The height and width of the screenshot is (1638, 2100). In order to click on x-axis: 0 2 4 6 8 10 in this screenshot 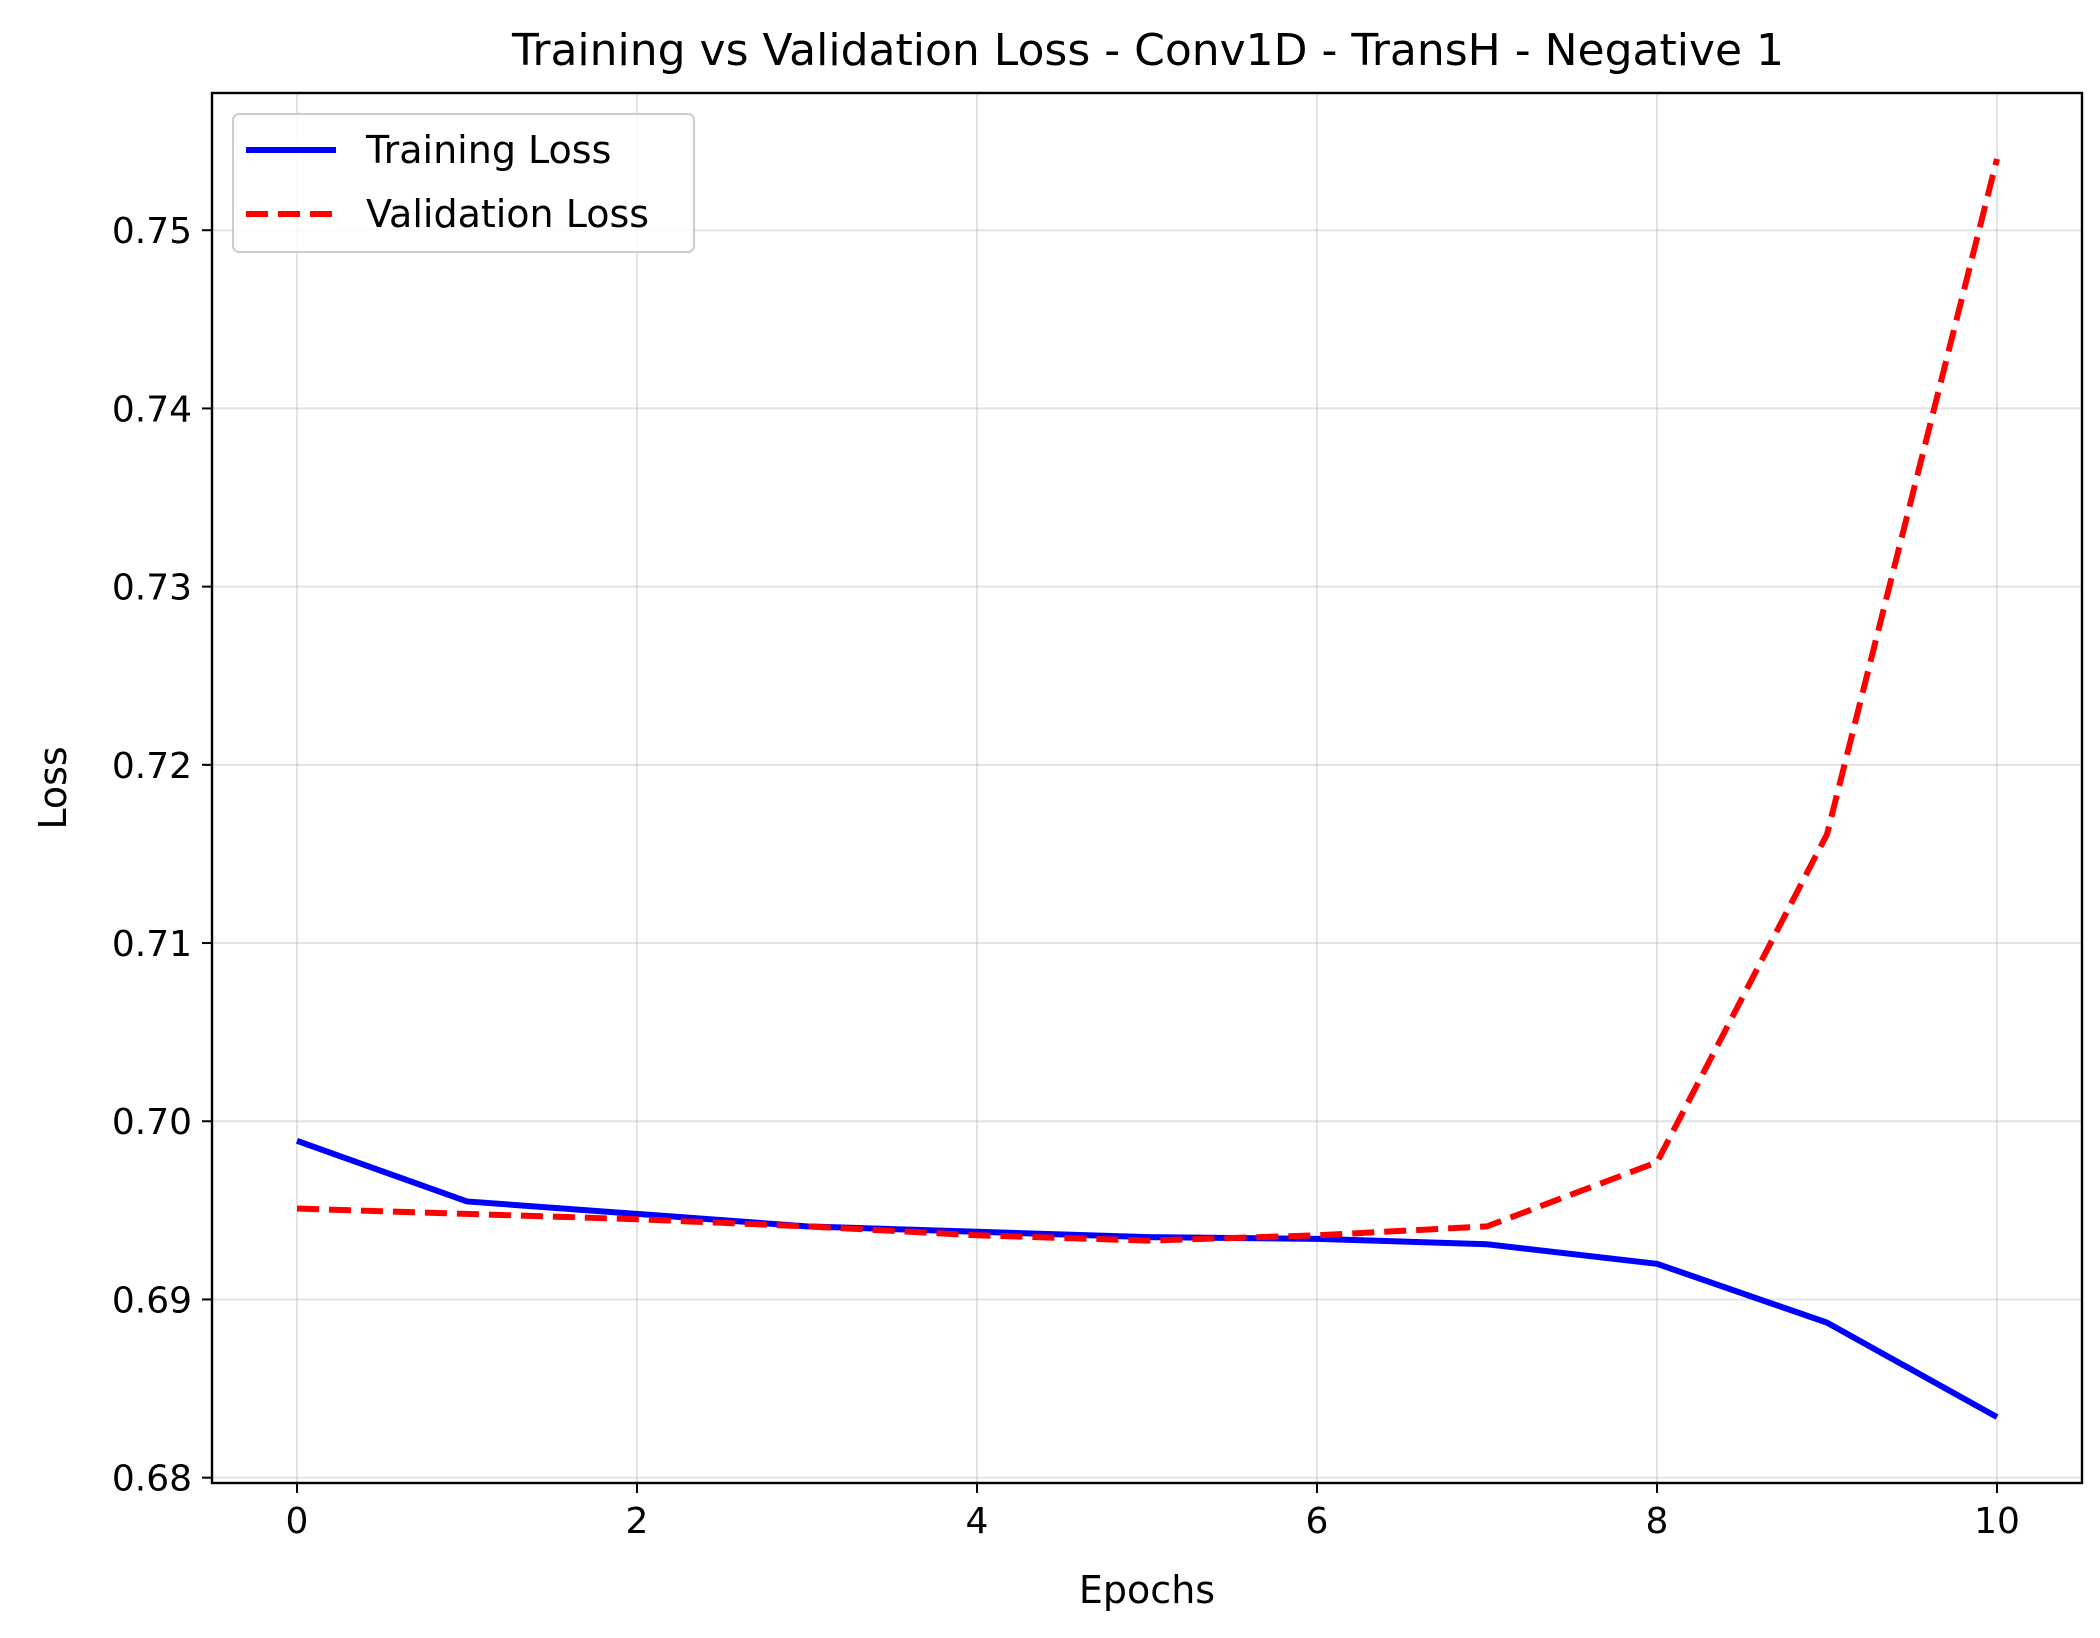, I will do `click(1153, 1512)`.